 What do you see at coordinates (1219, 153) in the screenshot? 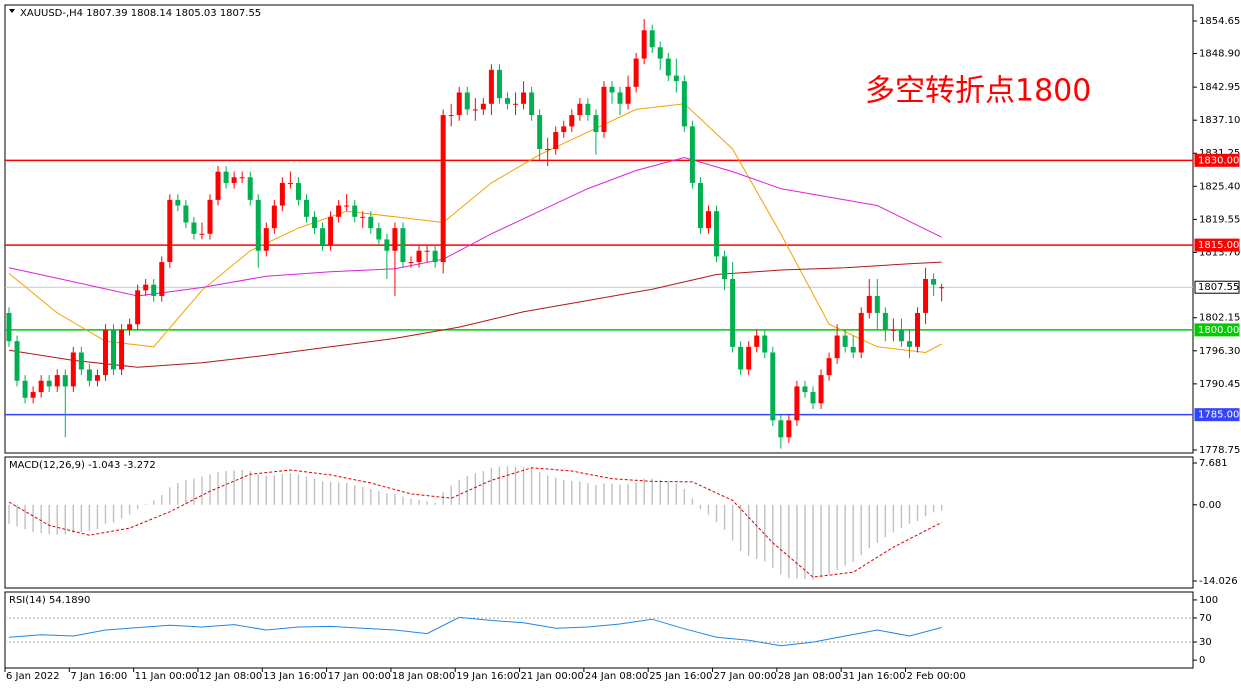
I see `y-tick-label: 1831.25` at bounding box center [1219, 153].